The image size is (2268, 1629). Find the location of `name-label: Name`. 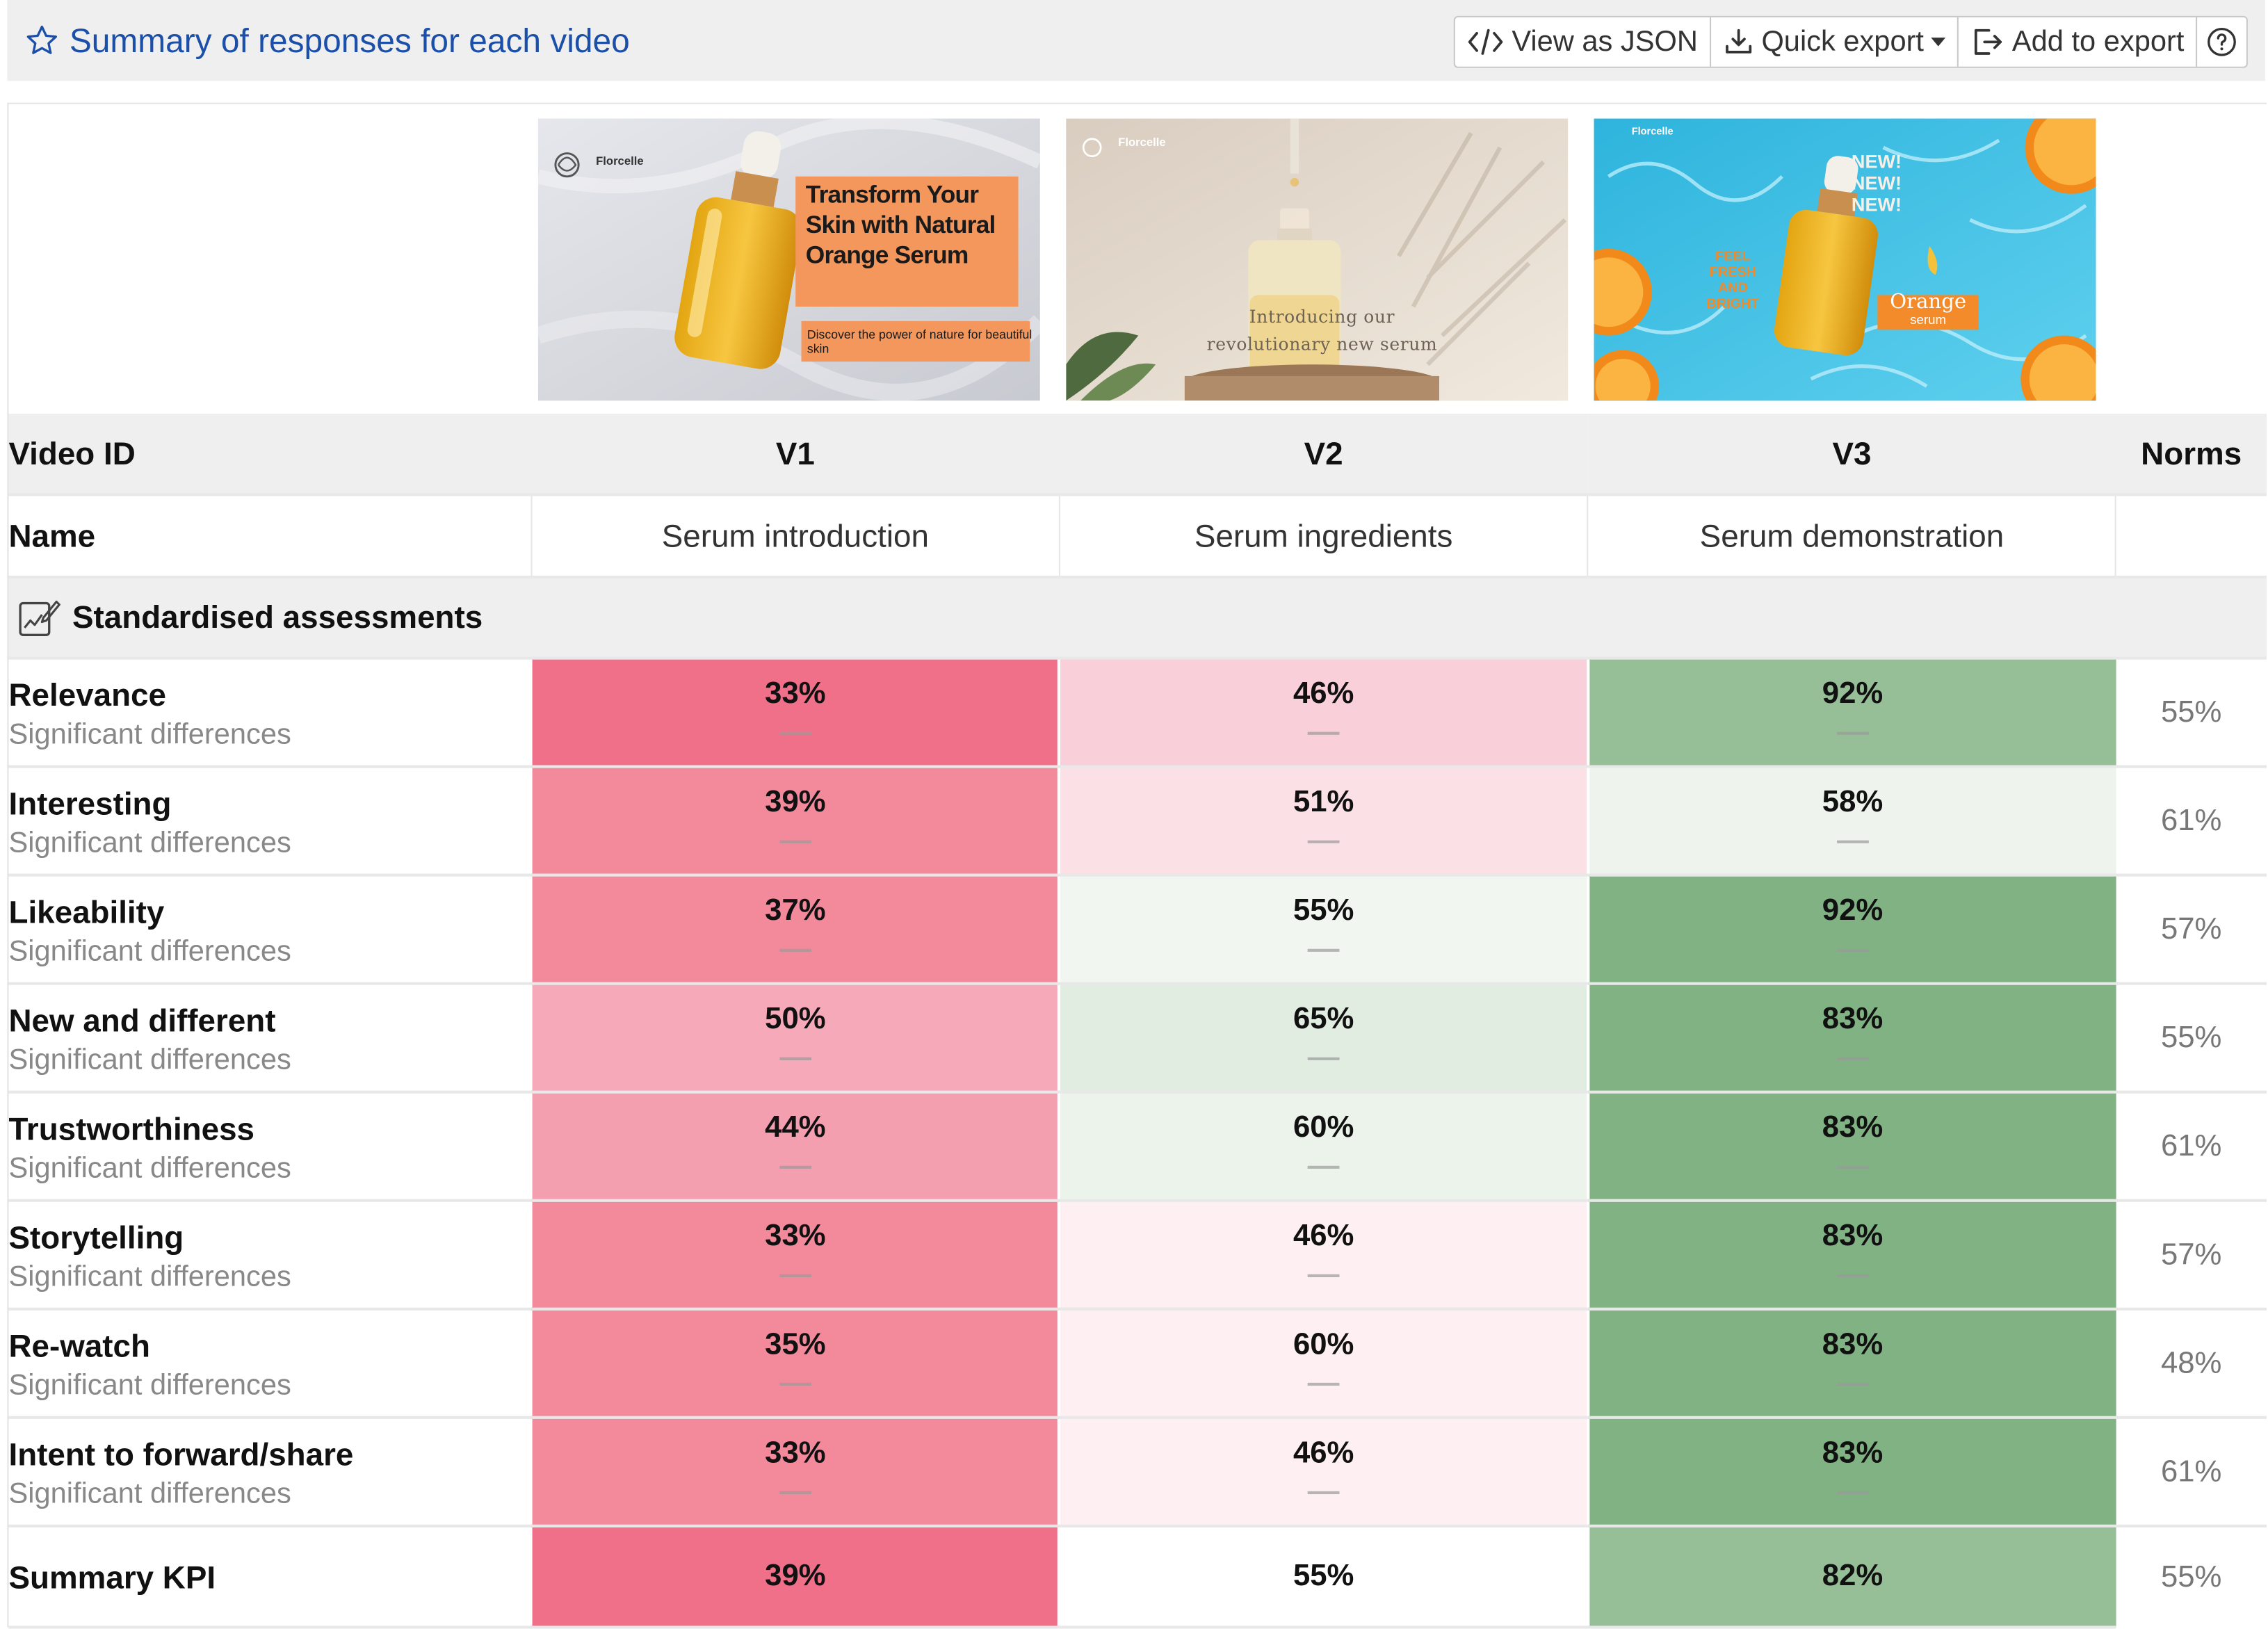

name-label: Name is located at coordinates (269, 536).